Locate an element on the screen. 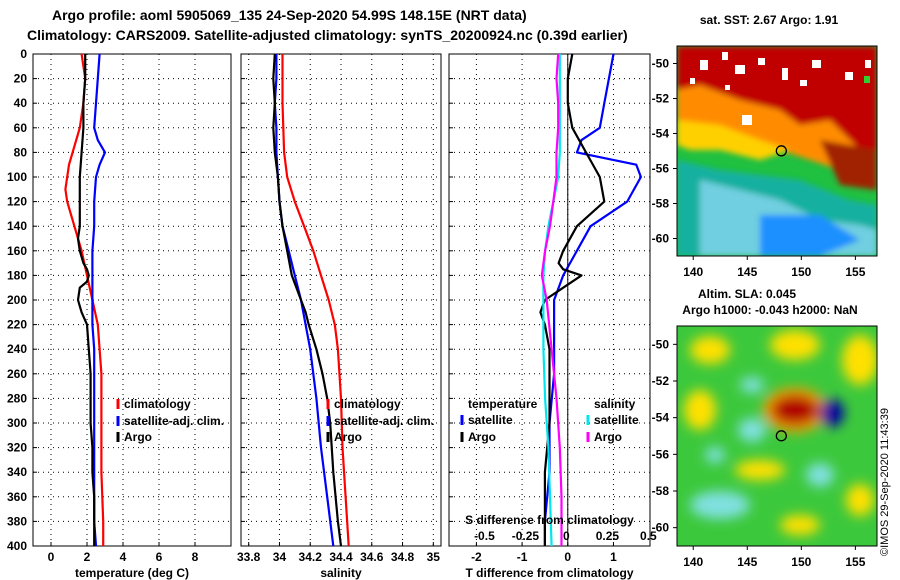  y-tick-label: 140 is located at coordinates (17, 226).